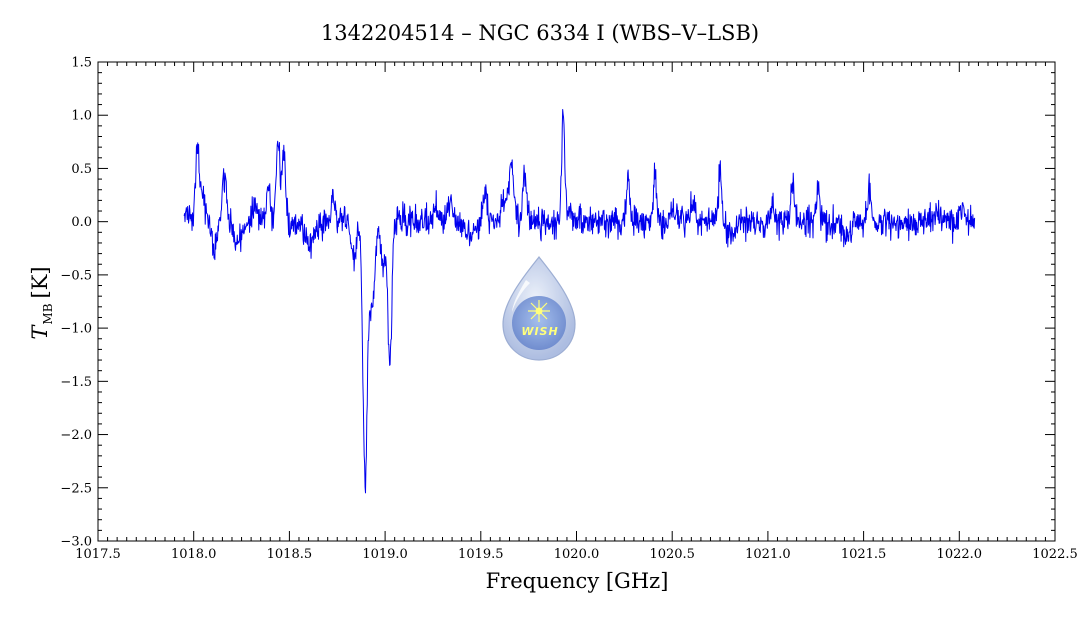 The width and height of the screenshot is (1080, 618). I want to click on y-tick-label: 1.0, so click(81, 116).